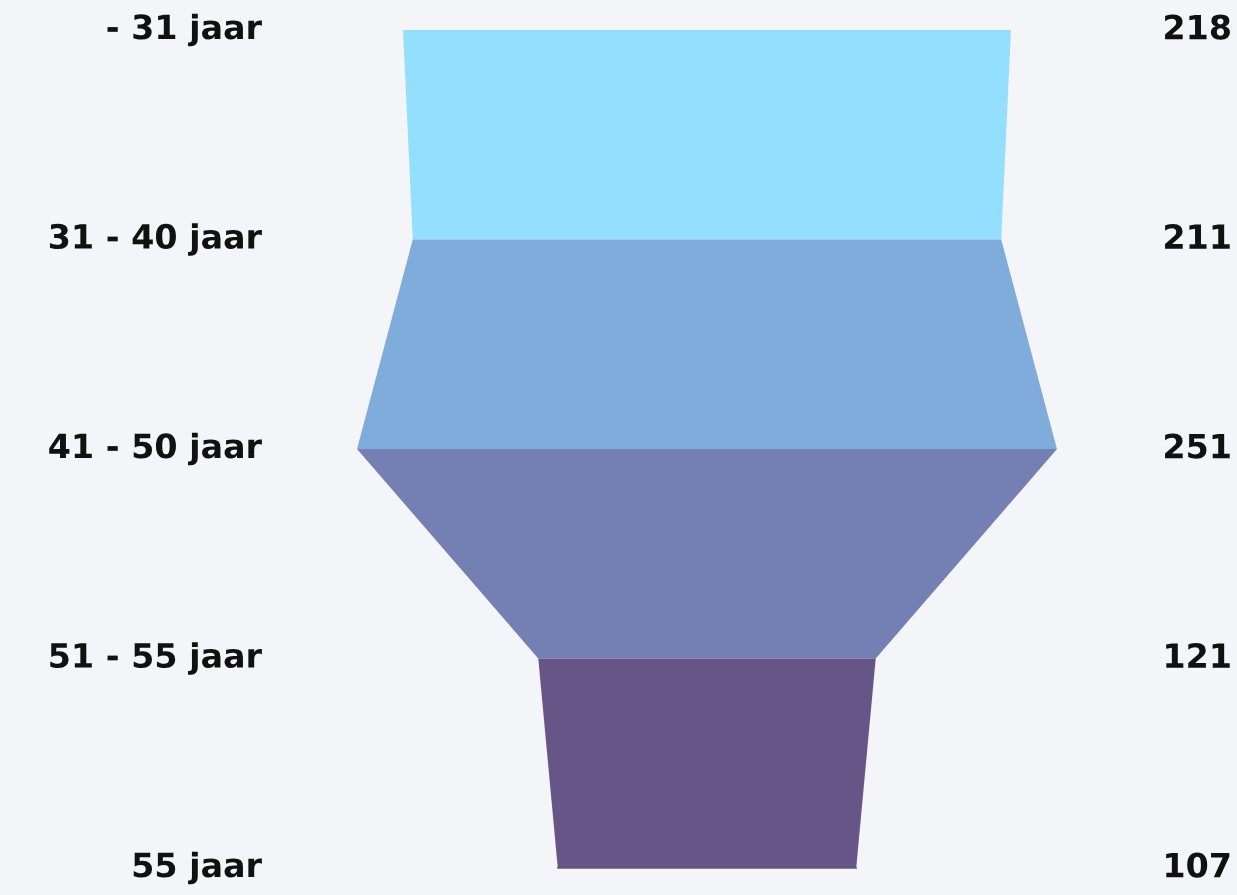 Image resolution: width=1237 pixels, height=895 pixels. Describe the element at coordinates (155, 239) in the screenshot. I see `category-label: 31 - 40 jaar` at that location.